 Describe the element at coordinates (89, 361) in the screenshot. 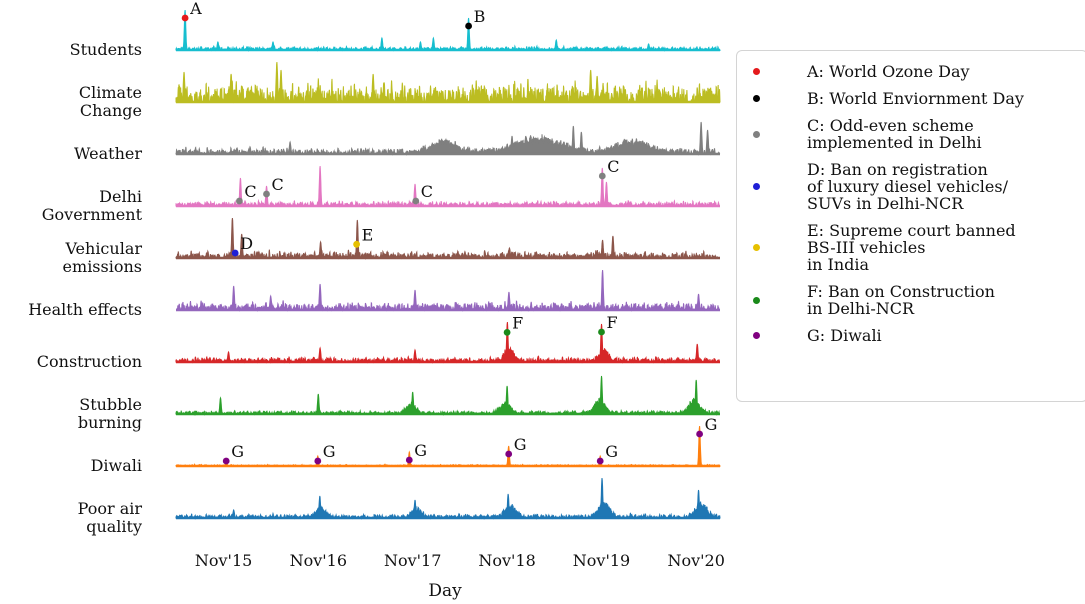

I see `series-label-construction: Construction` at that location.